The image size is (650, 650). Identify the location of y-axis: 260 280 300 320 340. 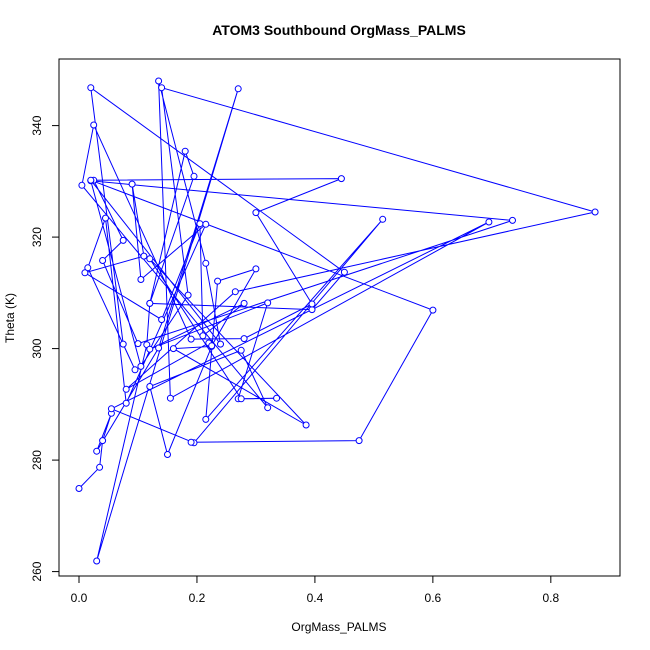
(45, 348).